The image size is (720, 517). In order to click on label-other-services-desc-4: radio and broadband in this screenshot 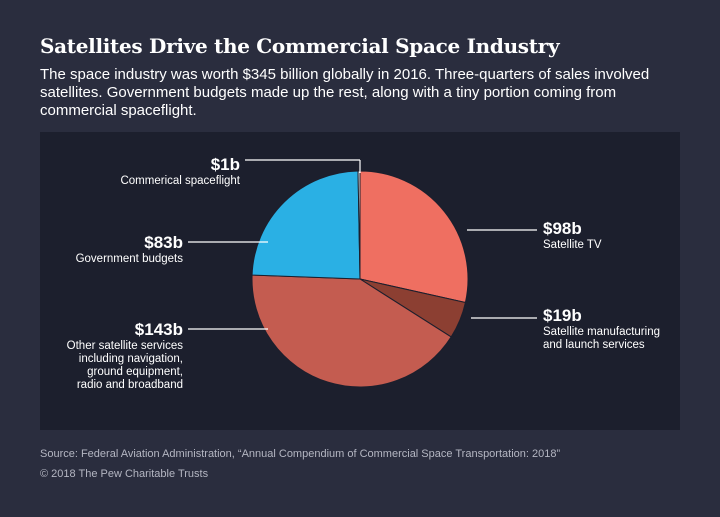, I will do `click(129, 385)`.